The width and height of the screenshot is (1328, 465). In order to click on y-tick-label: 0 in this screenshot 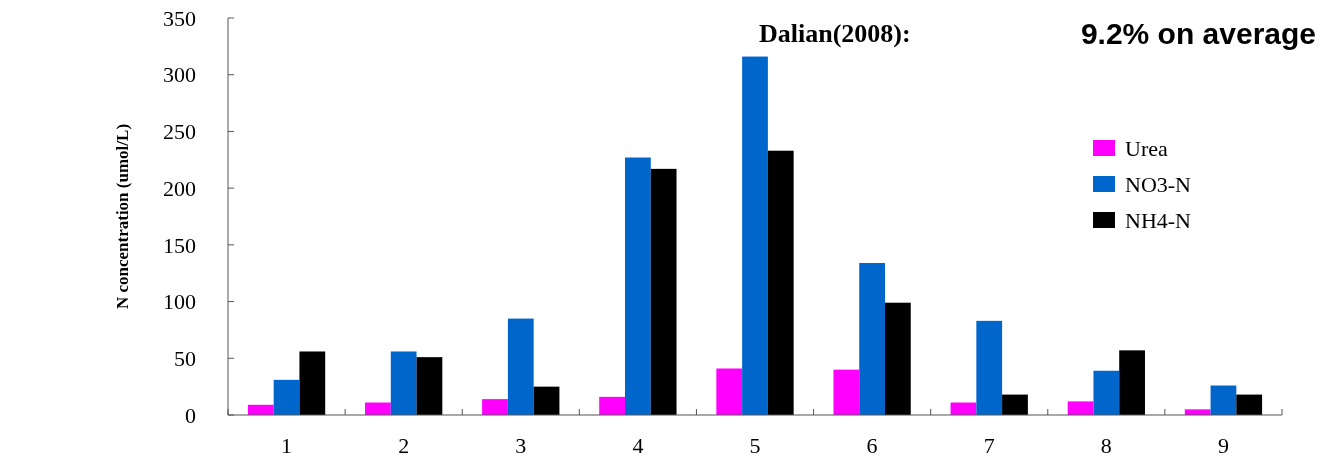, I will do `click(190, 415)`.